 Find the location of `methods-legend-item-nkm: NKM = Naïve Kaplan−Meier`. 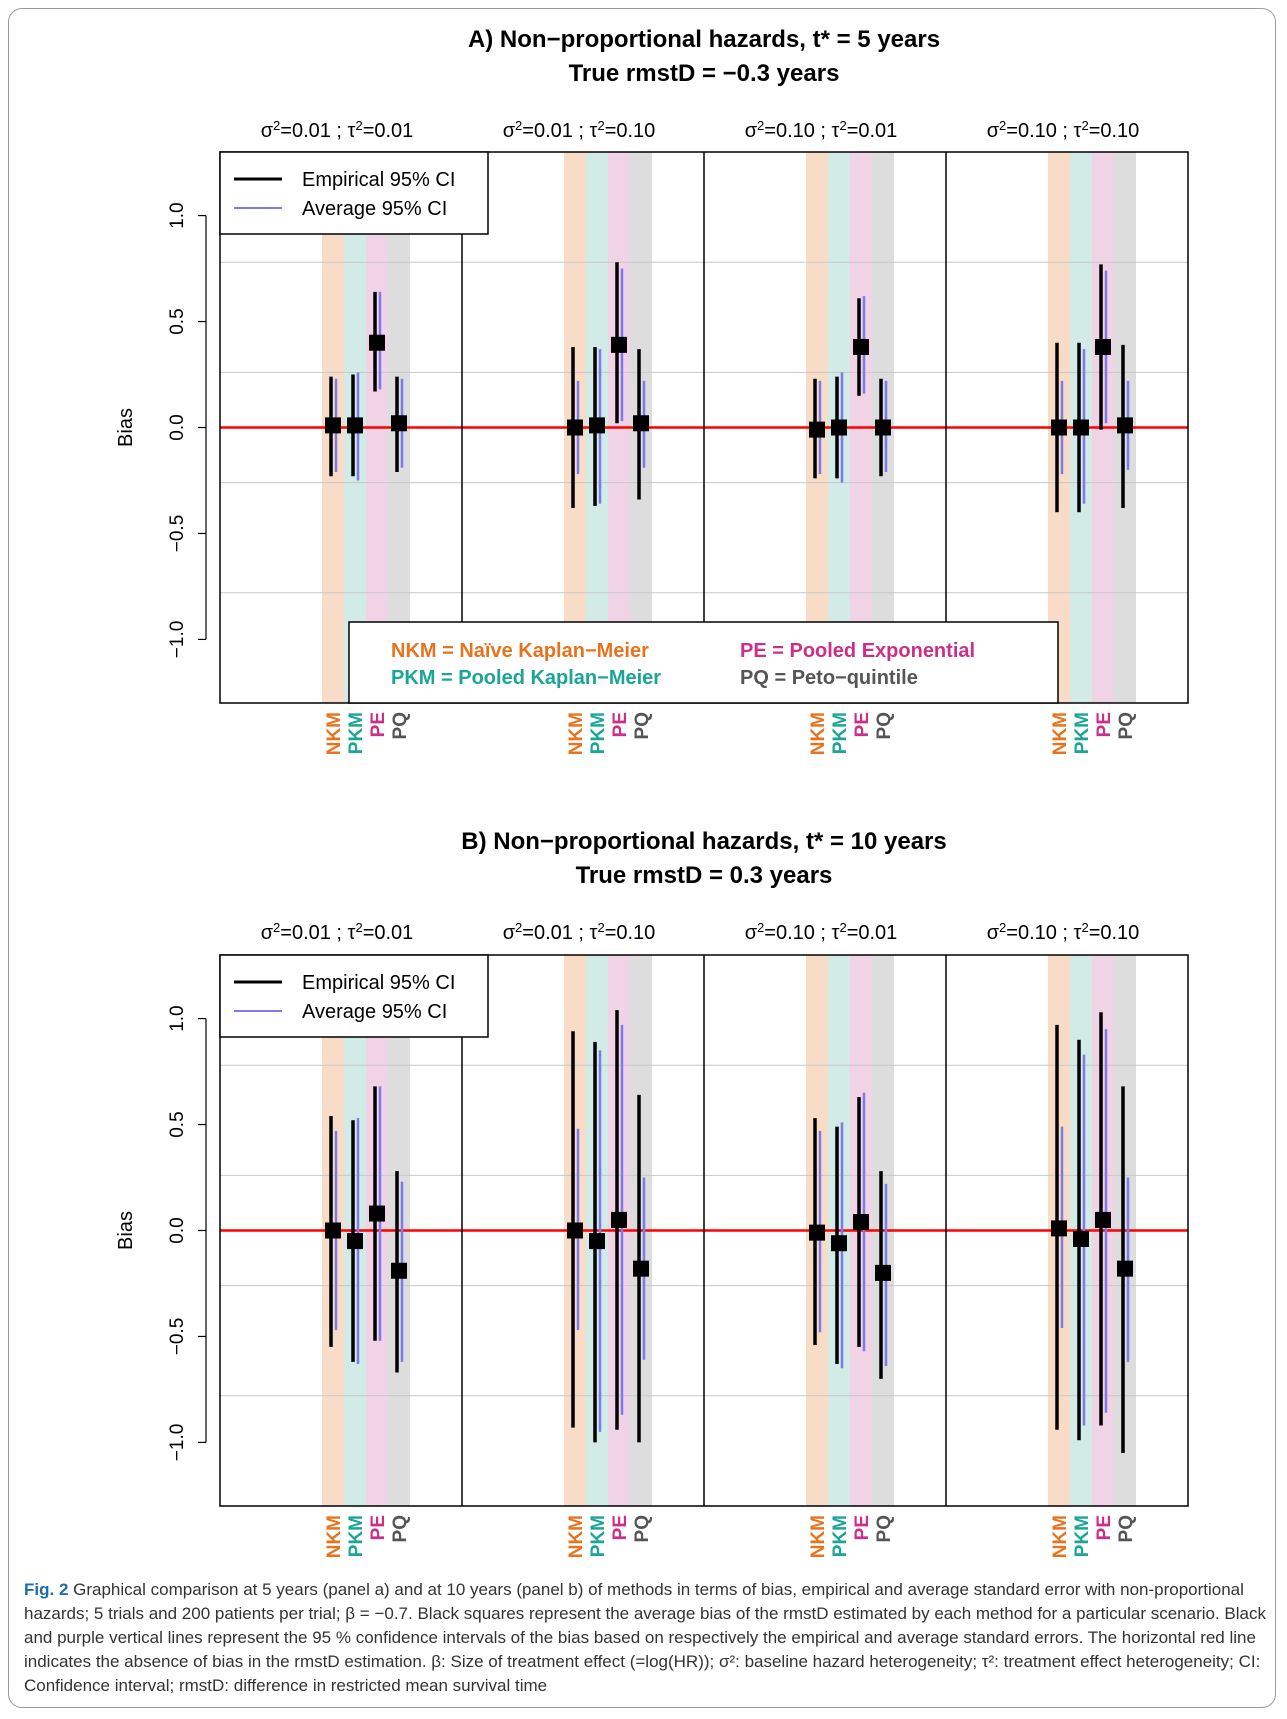

methods-legend-item-nkm: NKM = Naïve Kaplan−Meier is located at coordinates (520, 651).